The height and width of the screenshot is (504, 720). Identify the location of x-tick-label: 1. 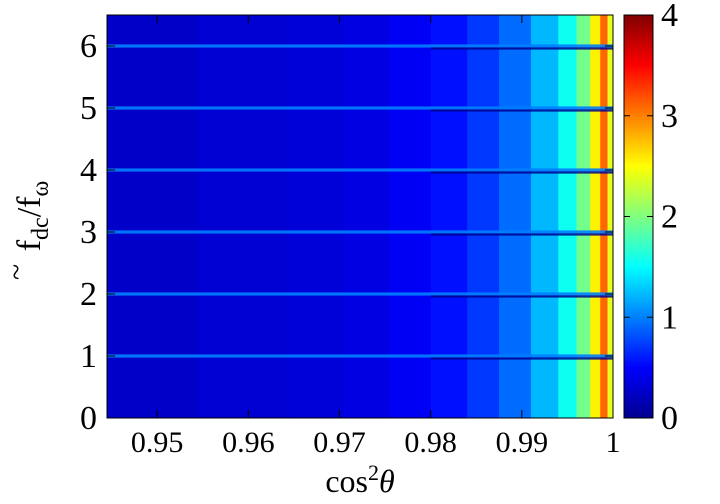
(613, 442).